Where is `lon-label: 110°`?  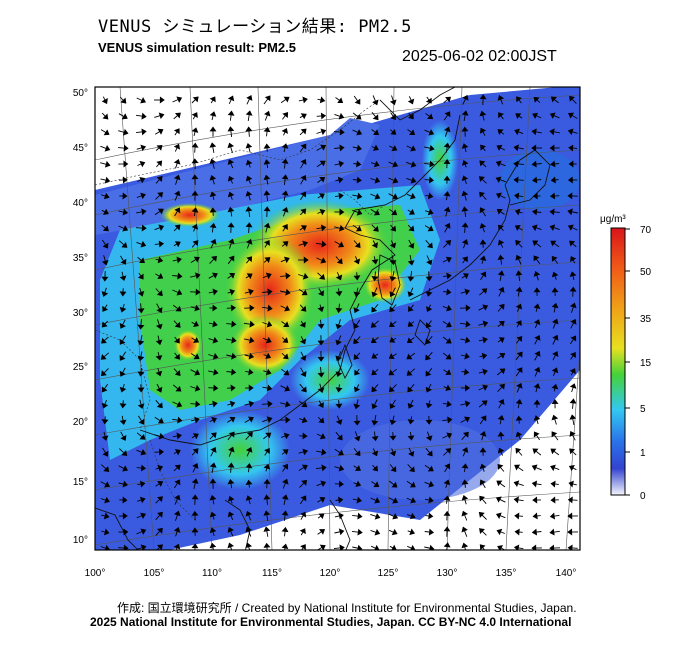 lon-label: 110° is located at coordinates (212, 573).